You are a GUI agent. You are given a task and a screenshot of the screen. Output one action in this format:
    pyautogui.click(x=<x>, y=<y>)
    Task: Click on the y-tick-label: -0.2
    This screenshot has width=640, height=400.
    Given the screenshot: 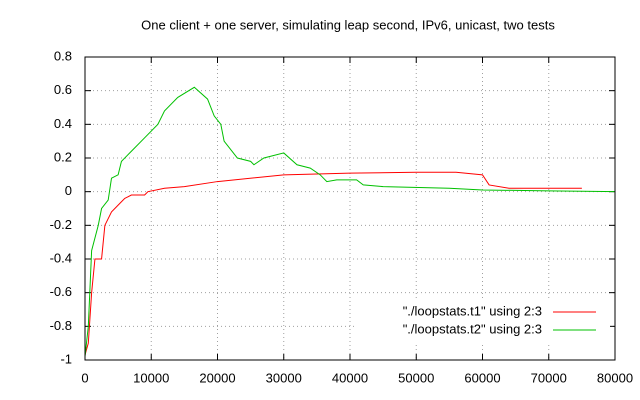 What is the action you would take?
    pyautogui.click(x=61, y=224)
    